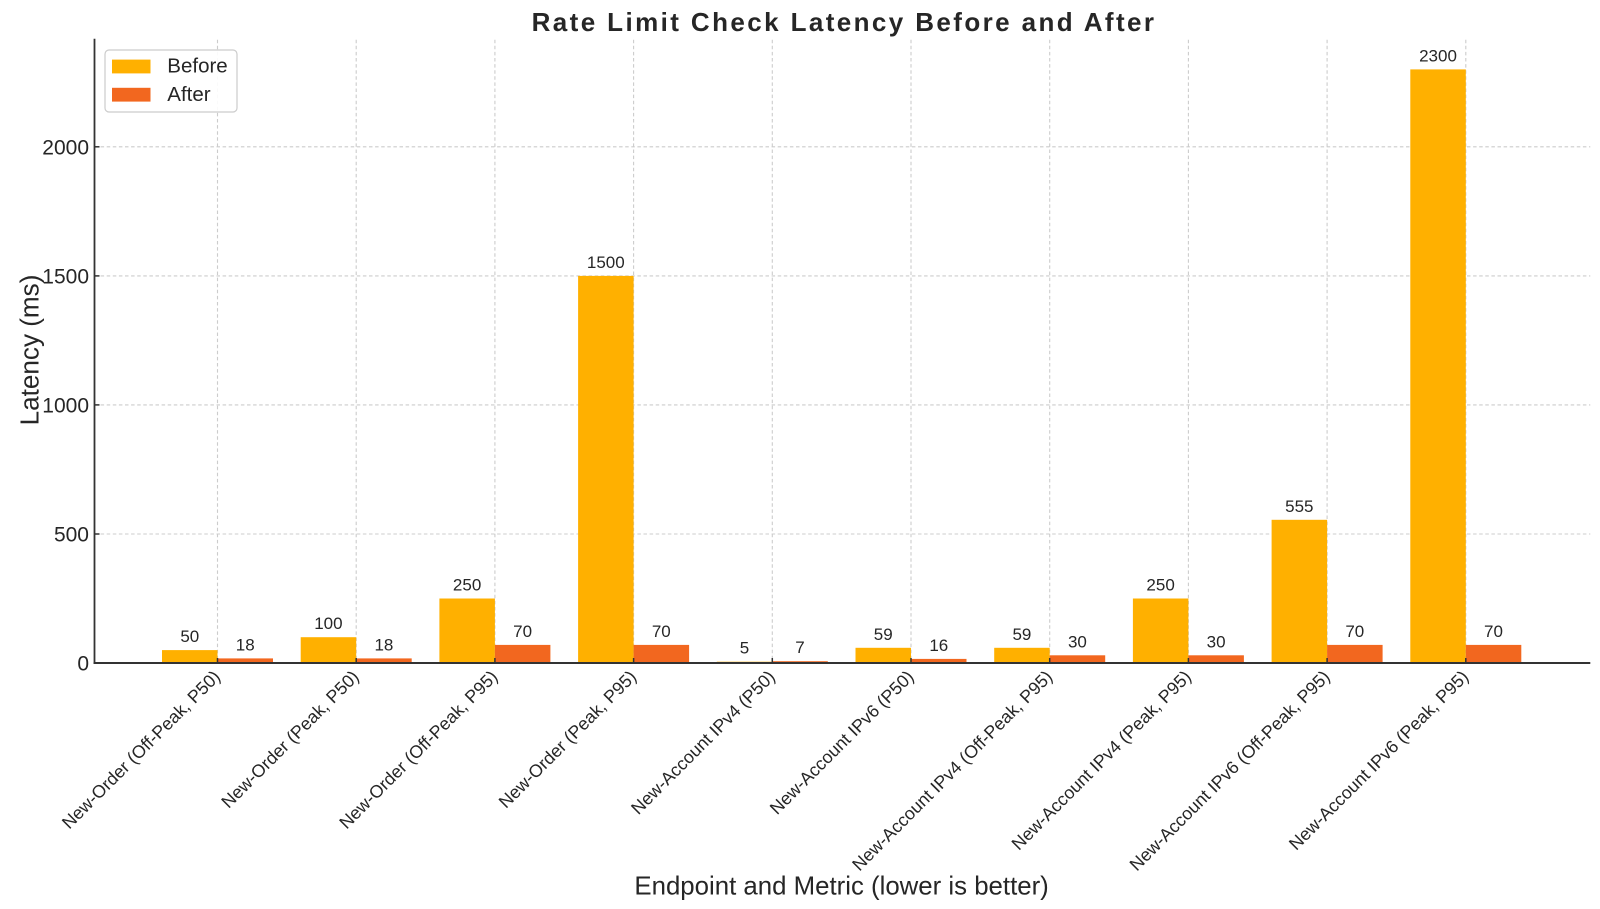 This screenshot has width=1600, height=909. Describe the element at coordinates (938, 645) in the screenshot. I see `svg-text: 16` at that location.